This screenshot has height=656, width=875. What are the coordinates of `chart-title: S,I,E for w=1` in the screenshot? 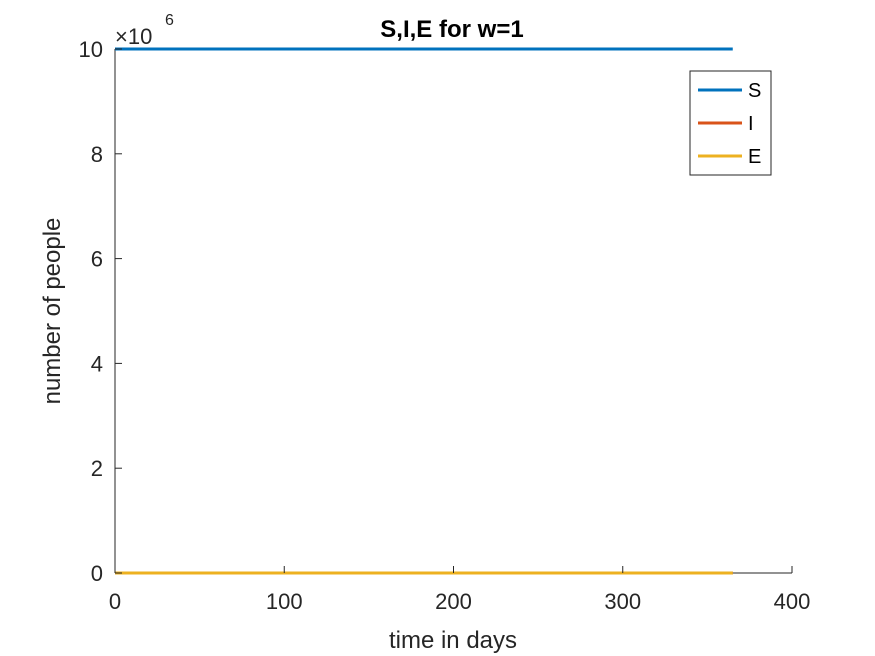 It's located at (451, 29).